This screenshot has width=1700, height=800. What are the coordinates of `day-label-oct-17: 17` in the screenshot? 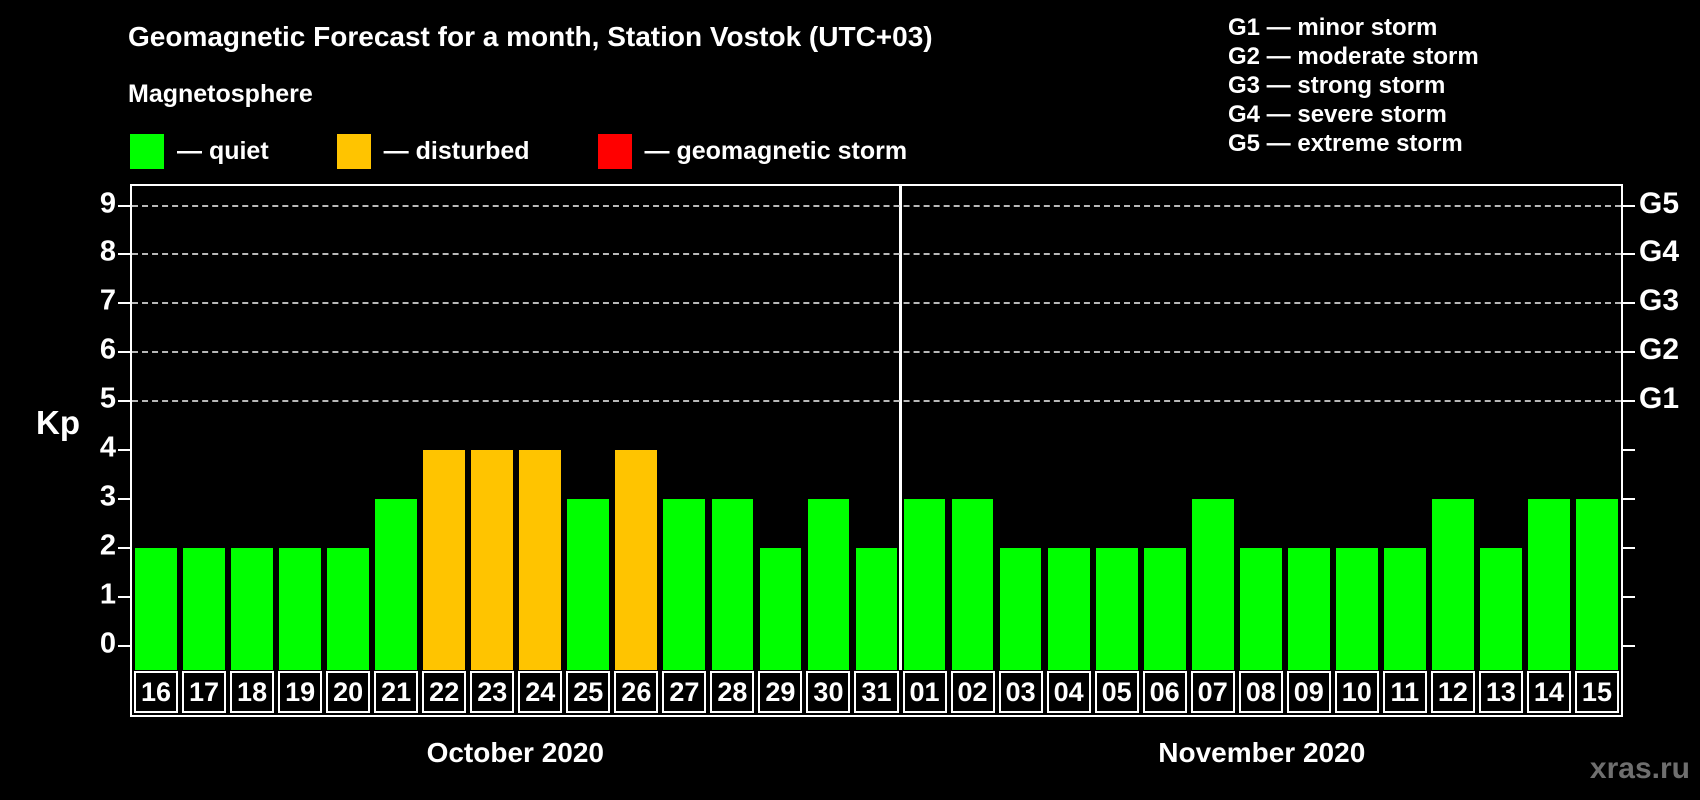 It's located at (204, 692).